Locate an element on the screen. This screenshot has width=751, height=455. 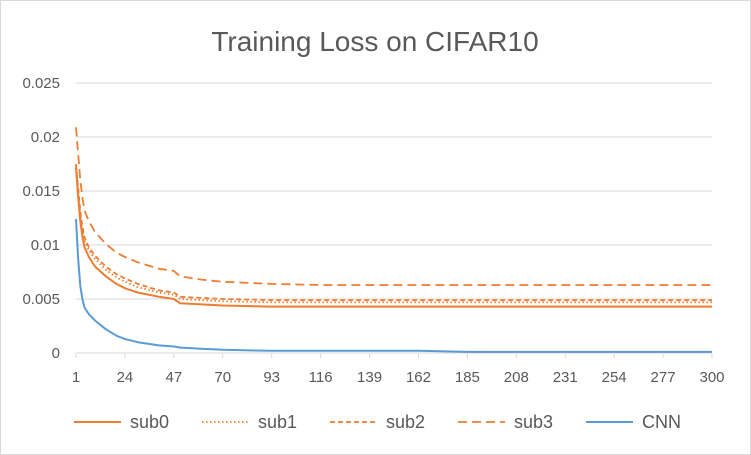
legend-label-sub3: sub3 is located at coordinates (533, 422).